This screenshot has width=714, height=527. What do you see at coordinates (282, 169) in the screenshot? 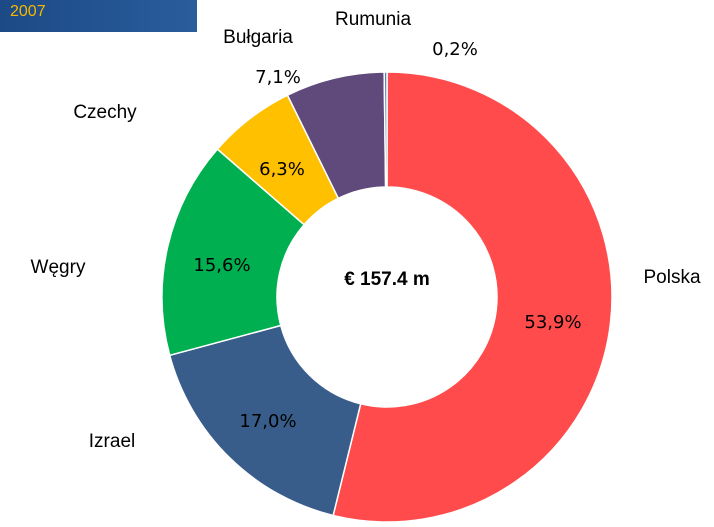
I see `value-label: 6,3%` at bounding box center [282, 169].